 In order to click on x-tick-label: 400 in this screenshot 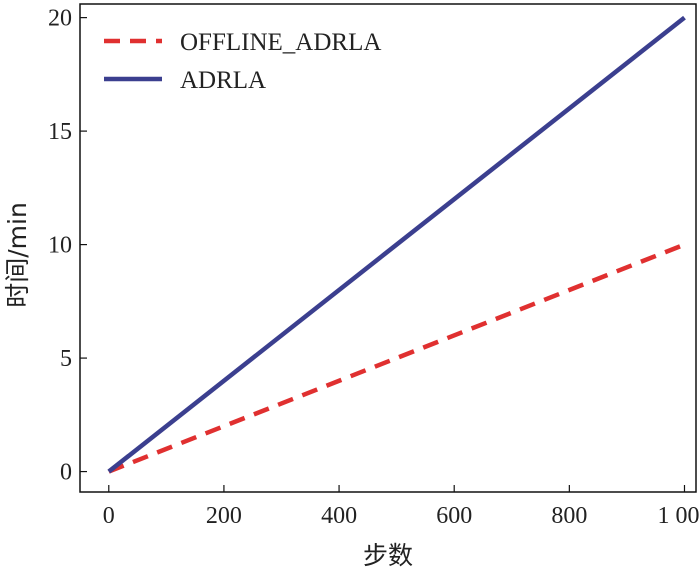, I will do `click(339, 516)`.